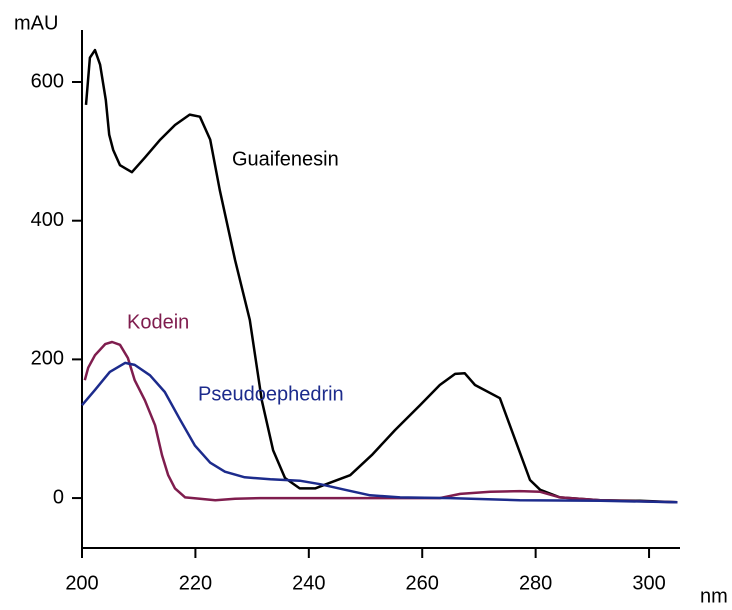 Image resolution: width=732 pixels, height=610 pixels. What do you see at coordinates (308, 583) in the screenshot?
I see `x-tick-label: 240` at bounding box center [308, 583].